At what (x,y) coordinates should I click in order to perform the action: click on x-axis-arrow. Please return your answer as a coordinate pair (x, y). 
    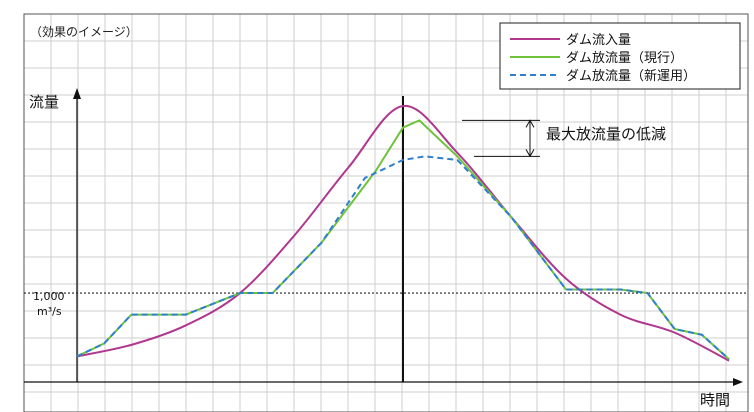
    Looking at the image, I should click on (738, 382).